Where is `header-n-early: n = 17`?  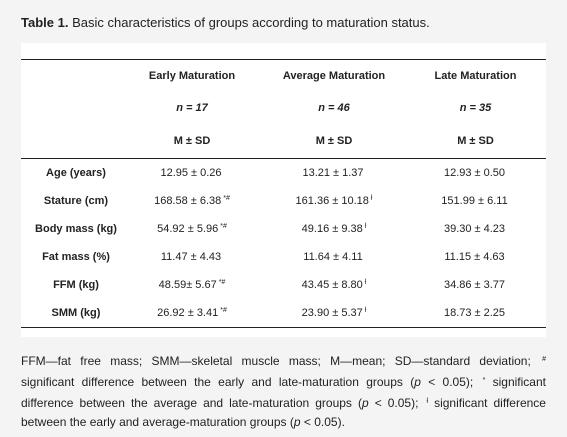
header-n-early: n = 17 is located at coordinates (192, 108).